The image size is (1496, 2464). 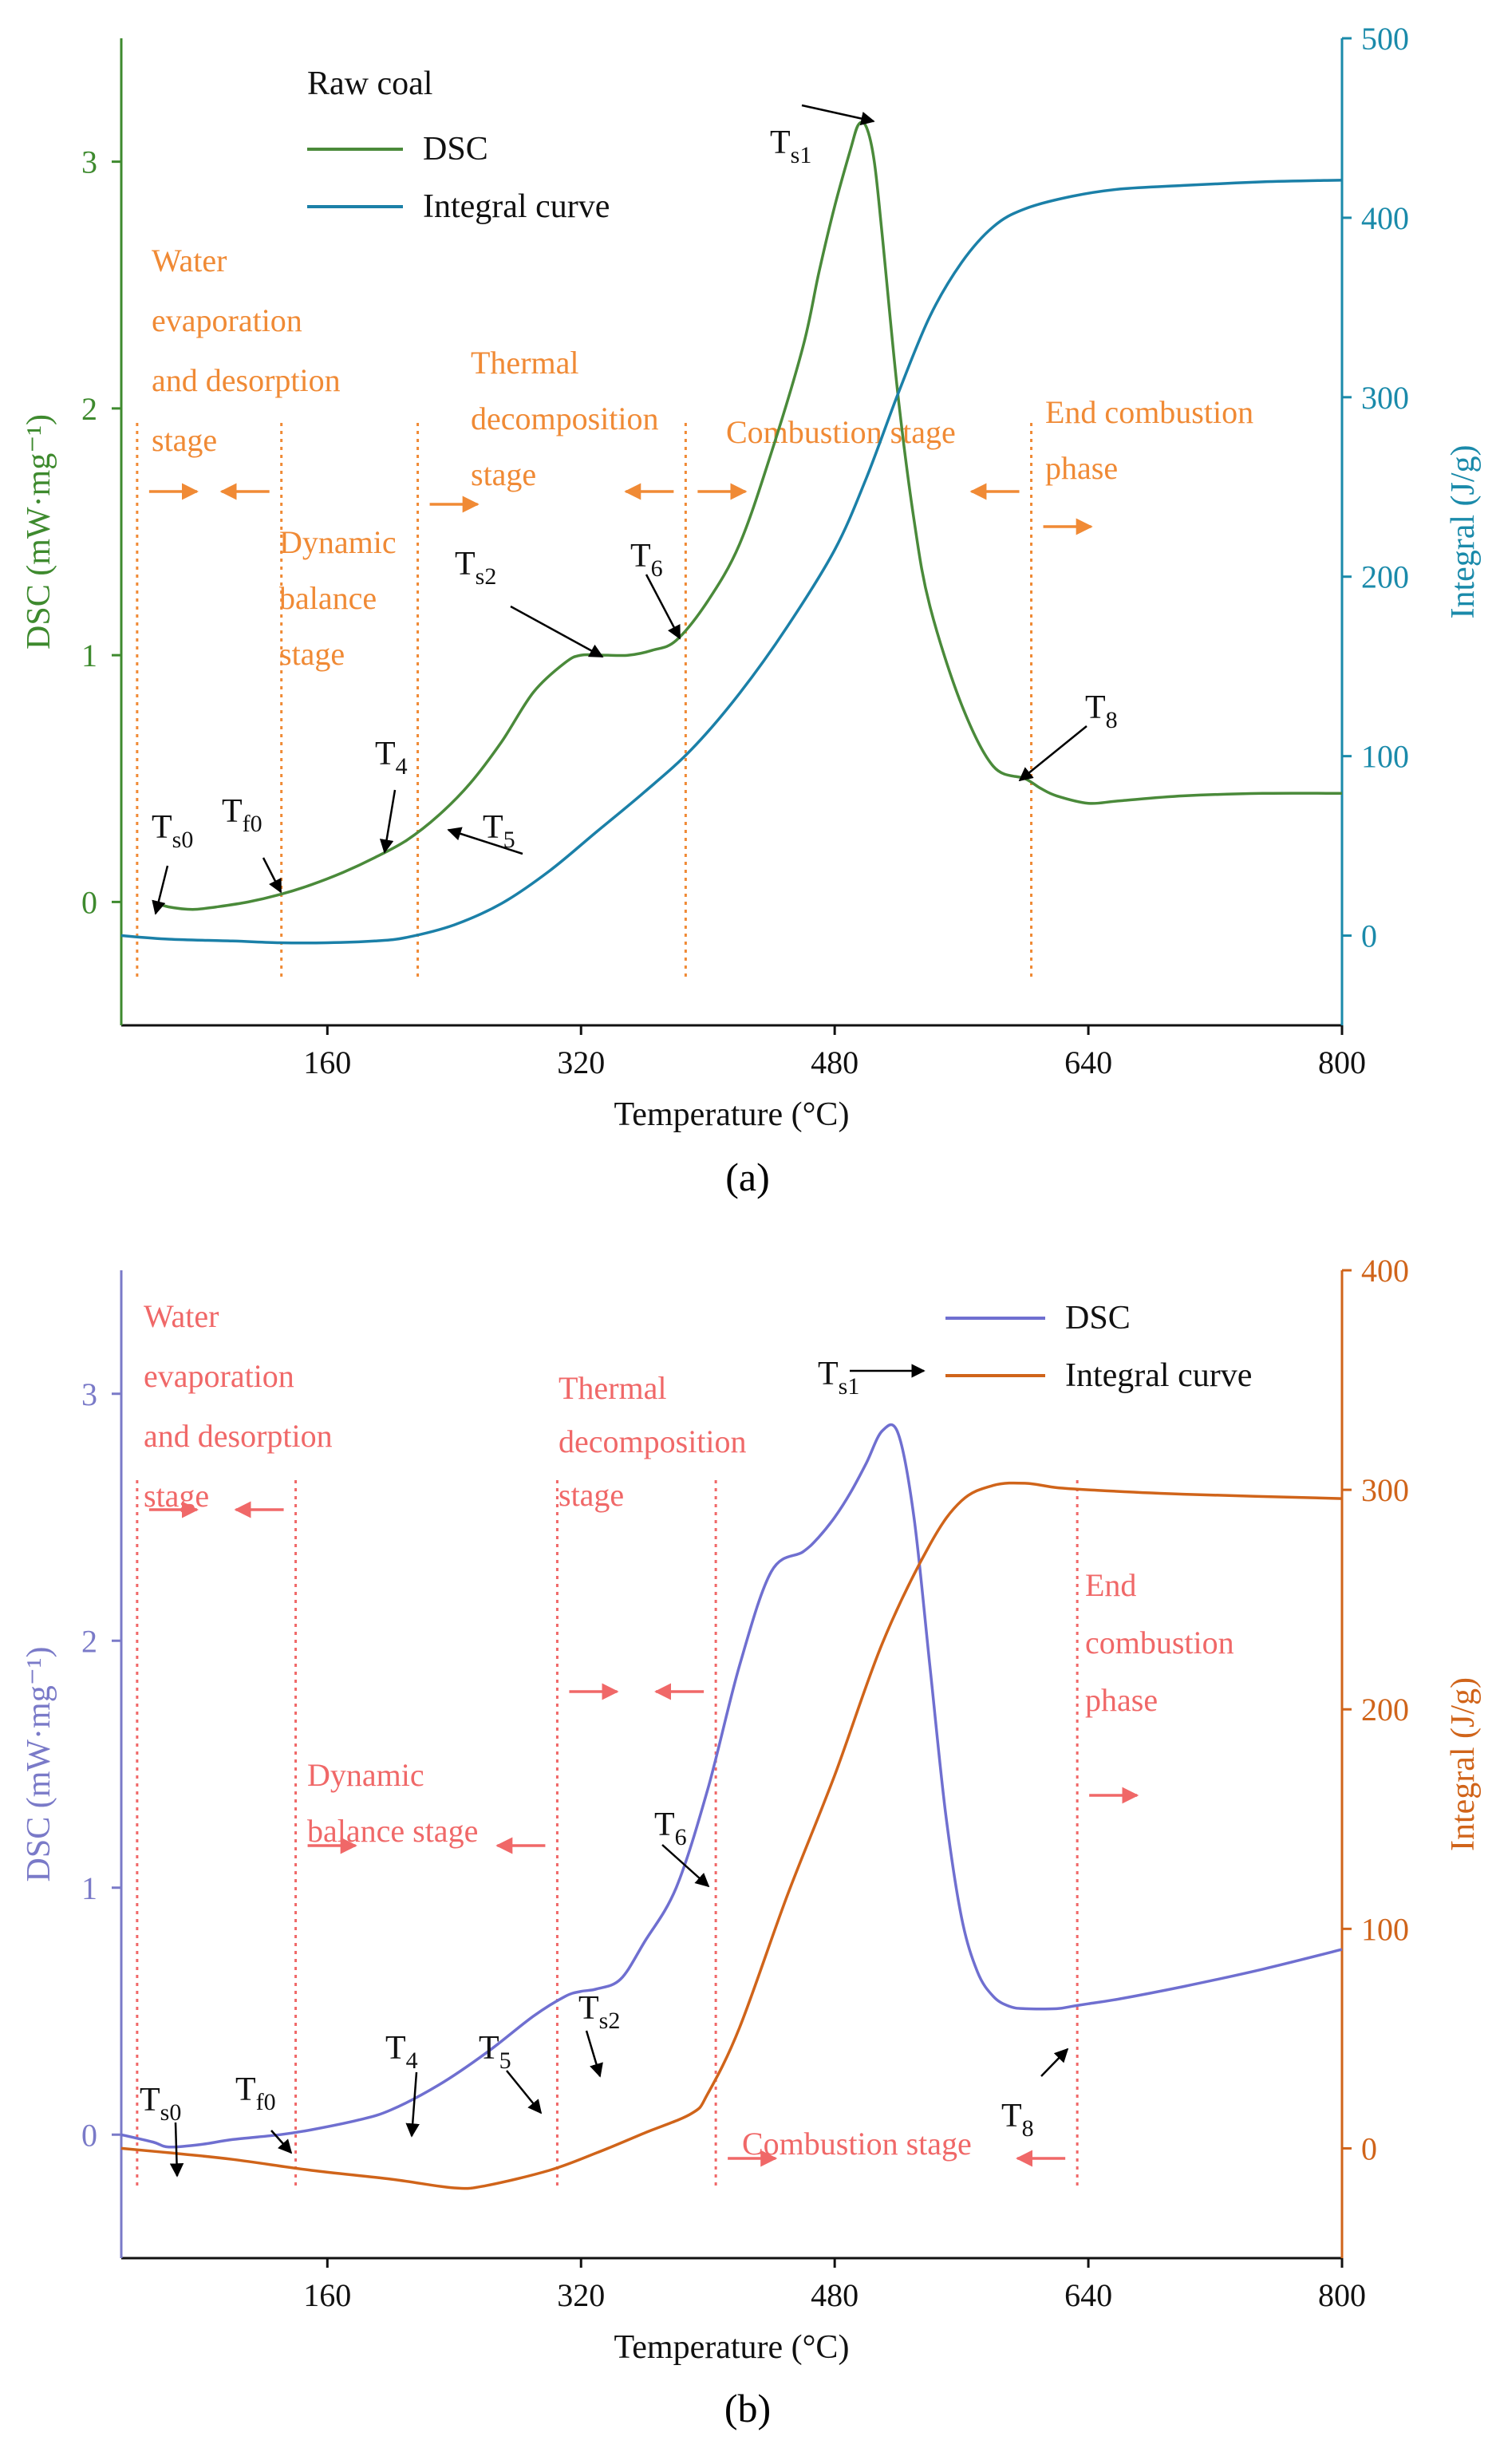 What do you see at coordinates (238, 1436) in the screenshot?
I see `stage-label: and desorption` at bounding box center [238, 1436].